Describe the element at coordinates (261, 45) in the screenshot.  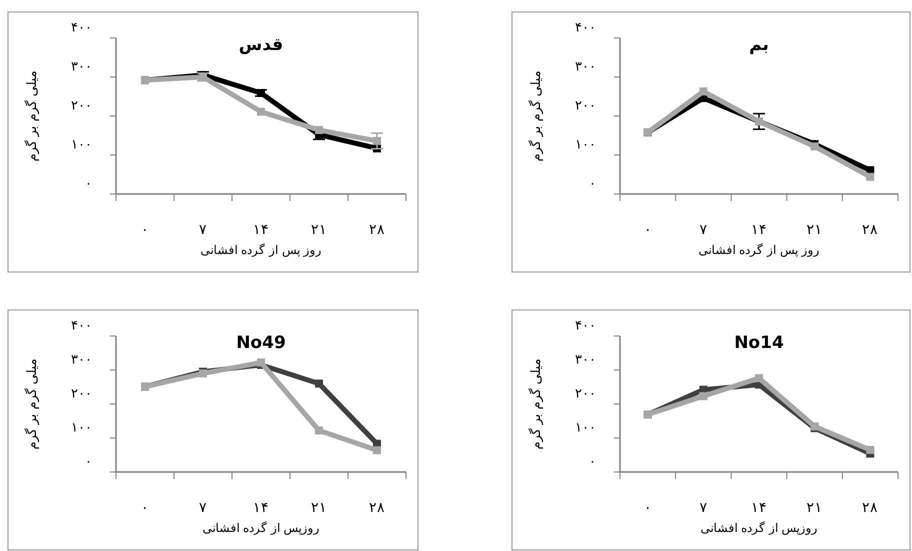
I see `chart-title: قدس` at that location.